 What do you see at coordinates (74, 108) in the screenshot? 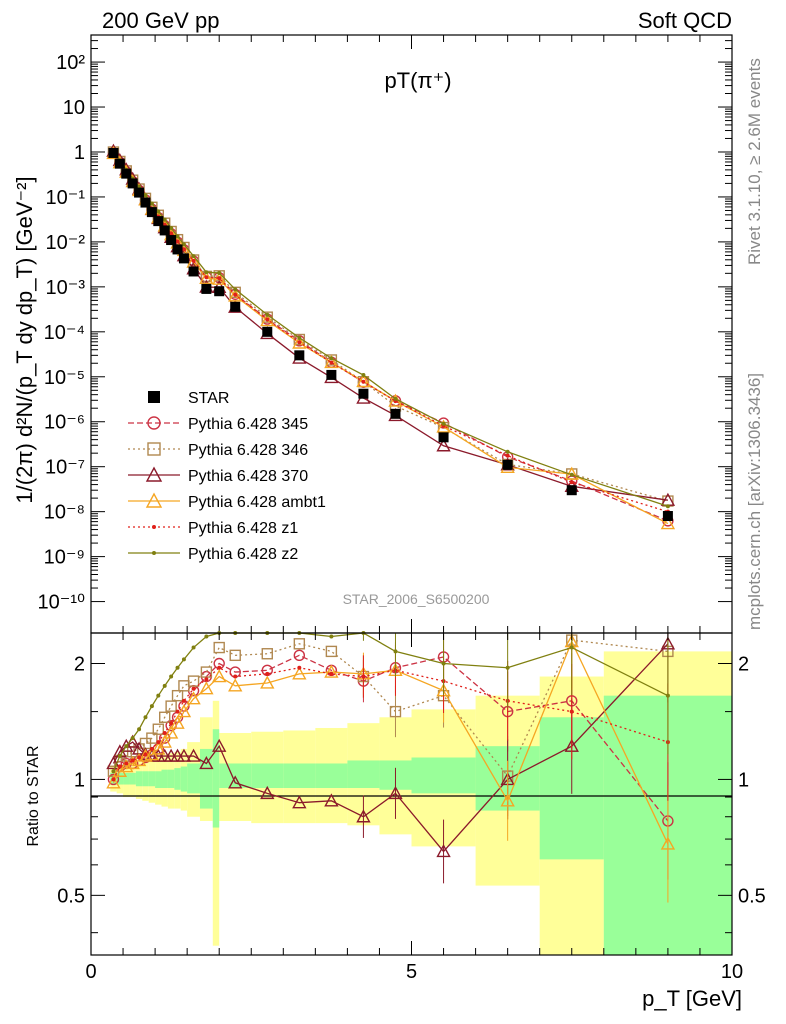
I see `y-tick-label: 10` at bounding box center [74, 108].